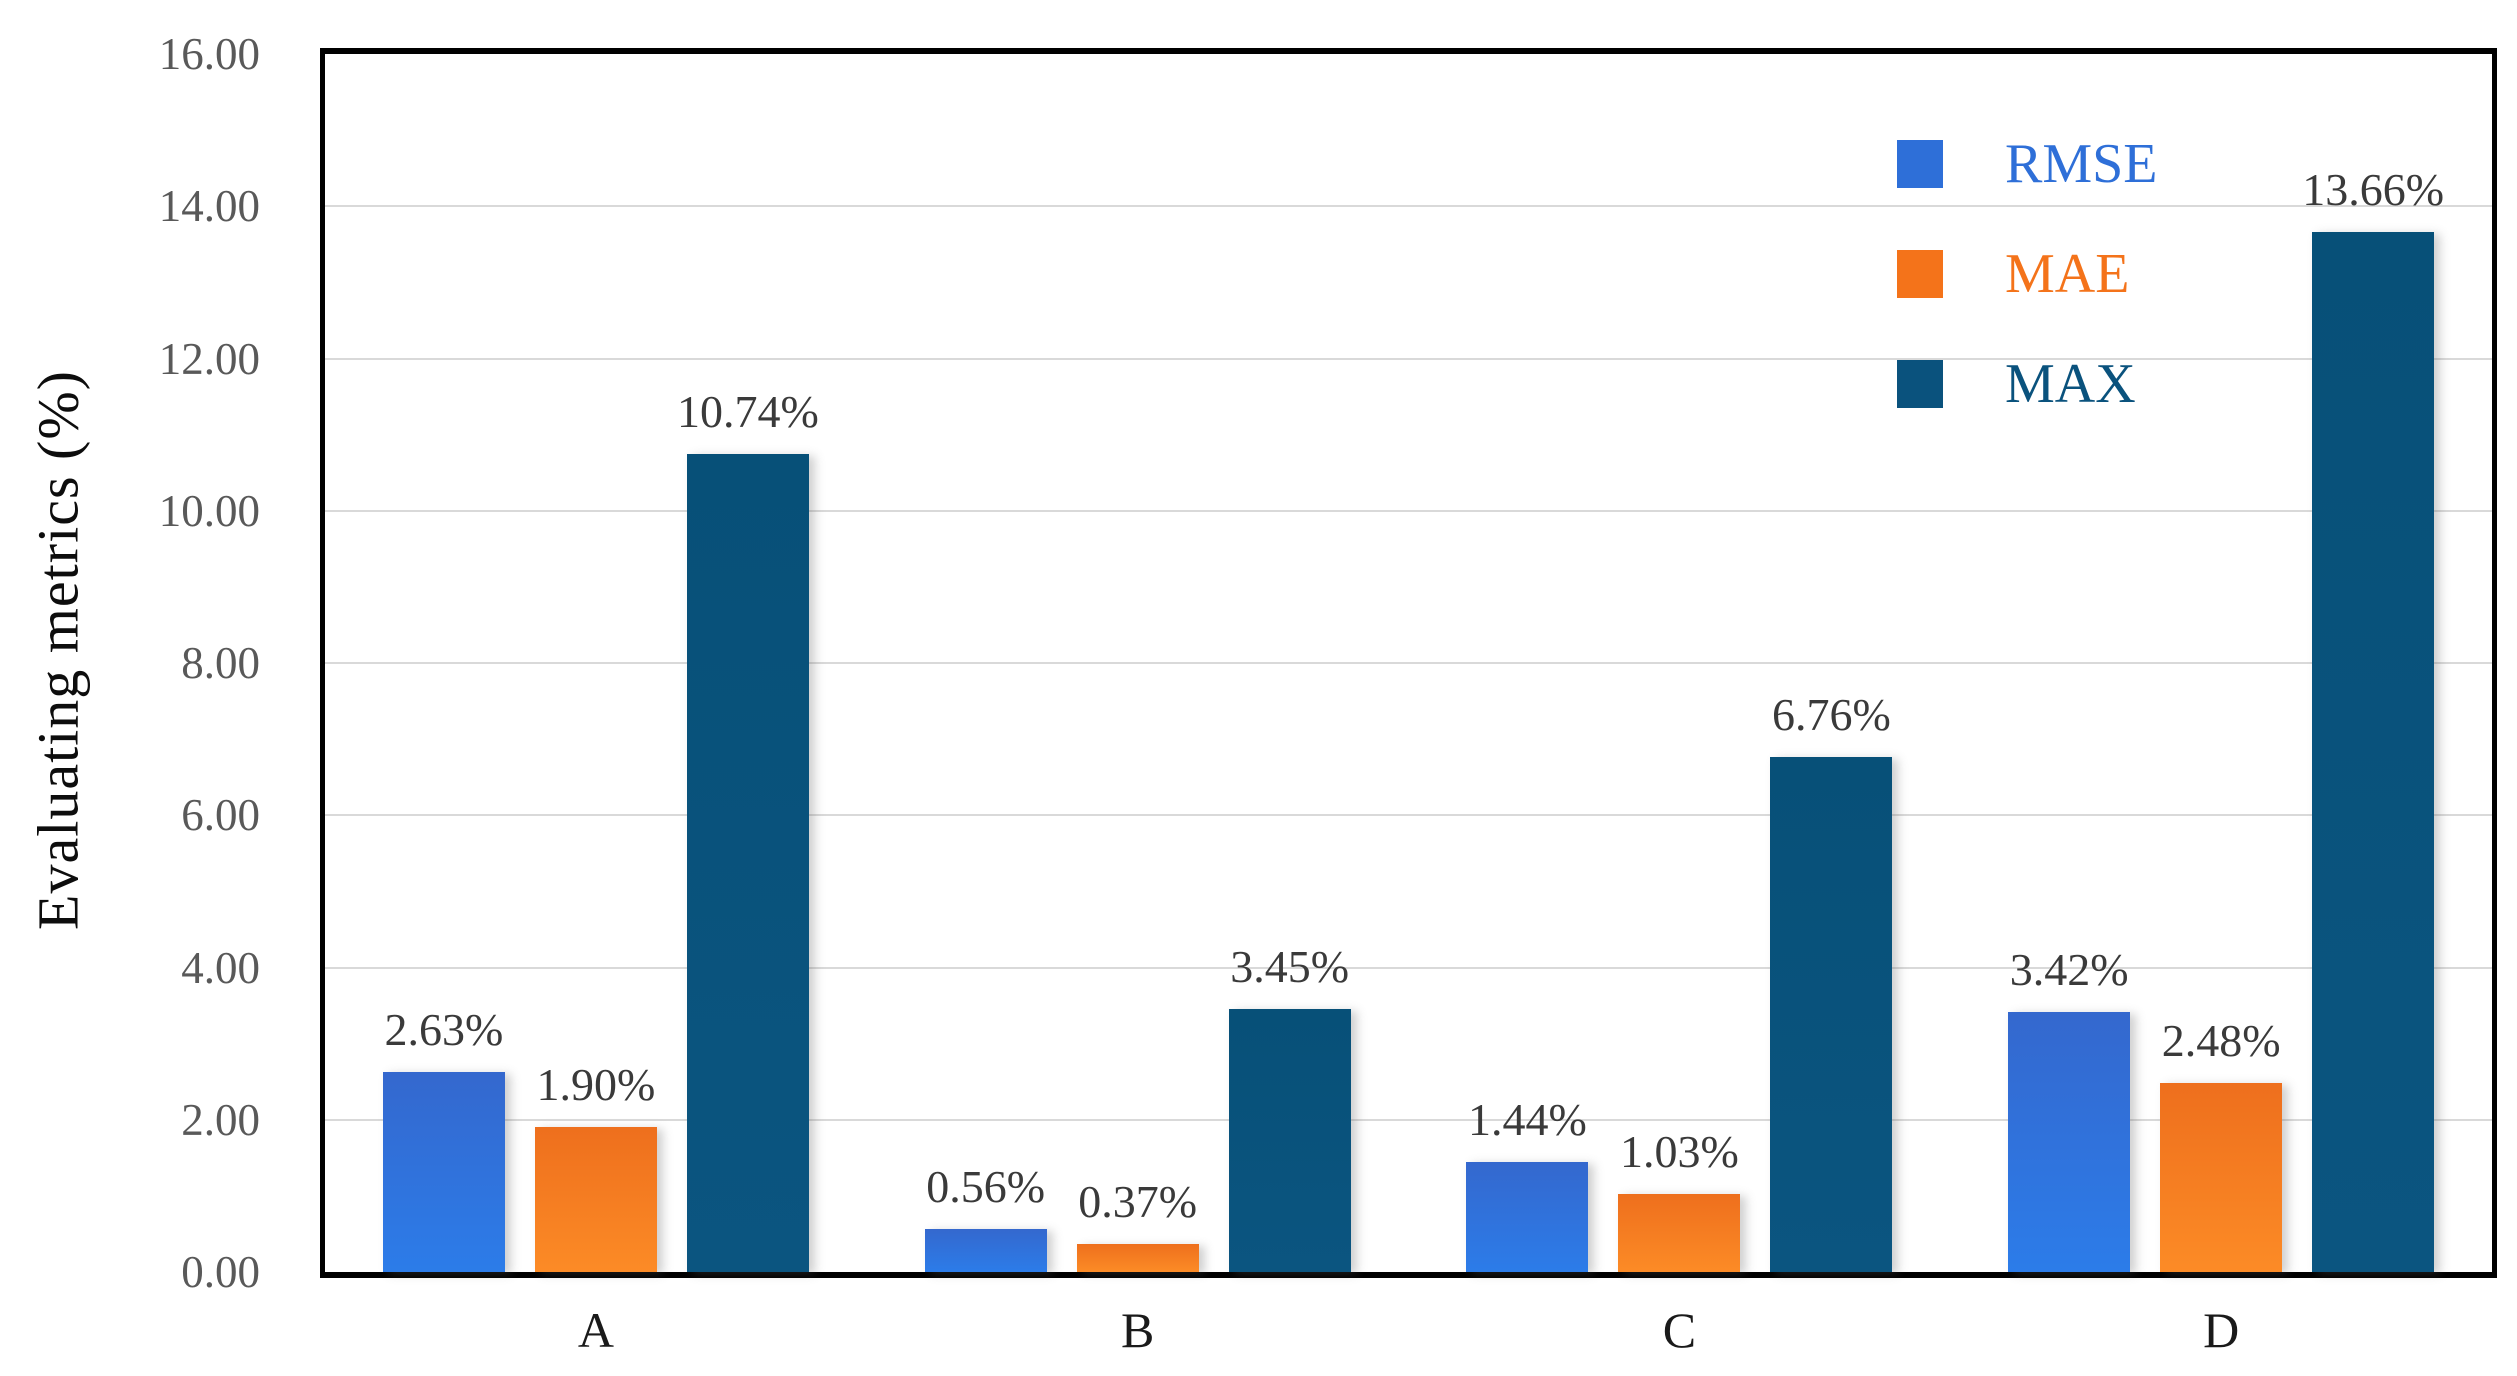  What do you see at coordinates (444, 1029) in the screenshot?
I see `value-label-rmse-A: 2.63%` at bounding box center [444, 1029].